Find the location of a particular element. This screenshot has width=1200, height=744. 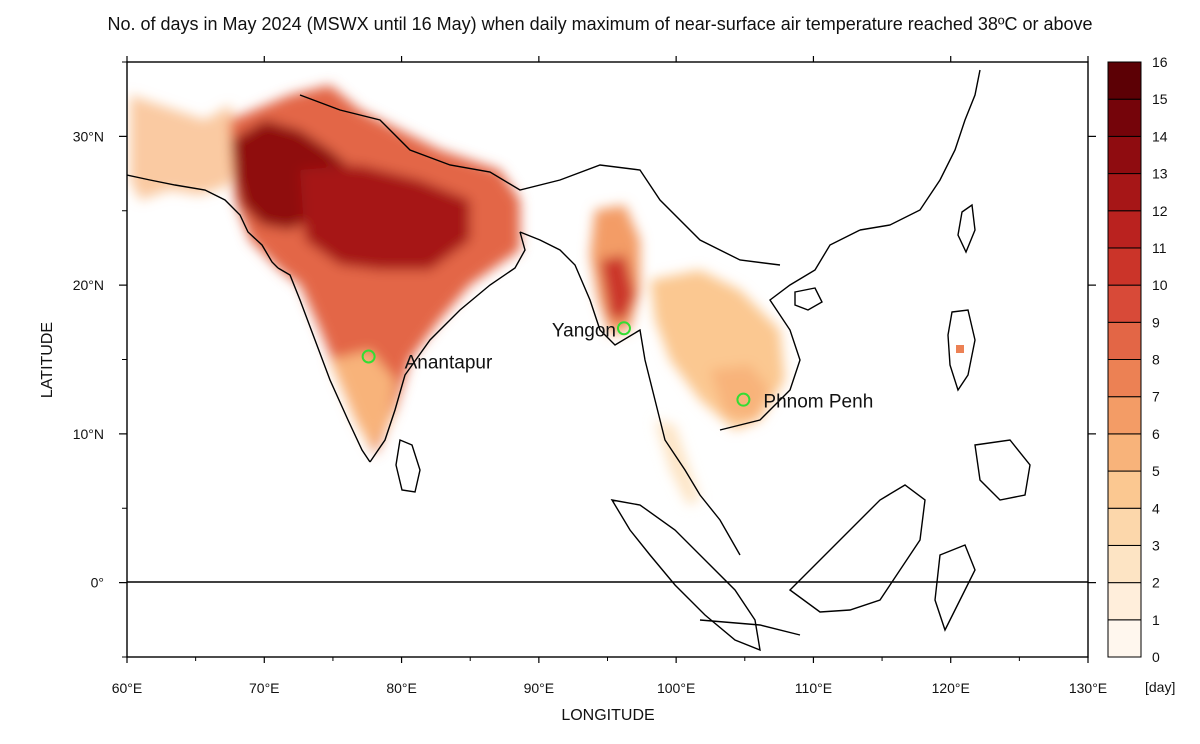

lat-tick-label: 30°N is located at coordinates (88, 136).